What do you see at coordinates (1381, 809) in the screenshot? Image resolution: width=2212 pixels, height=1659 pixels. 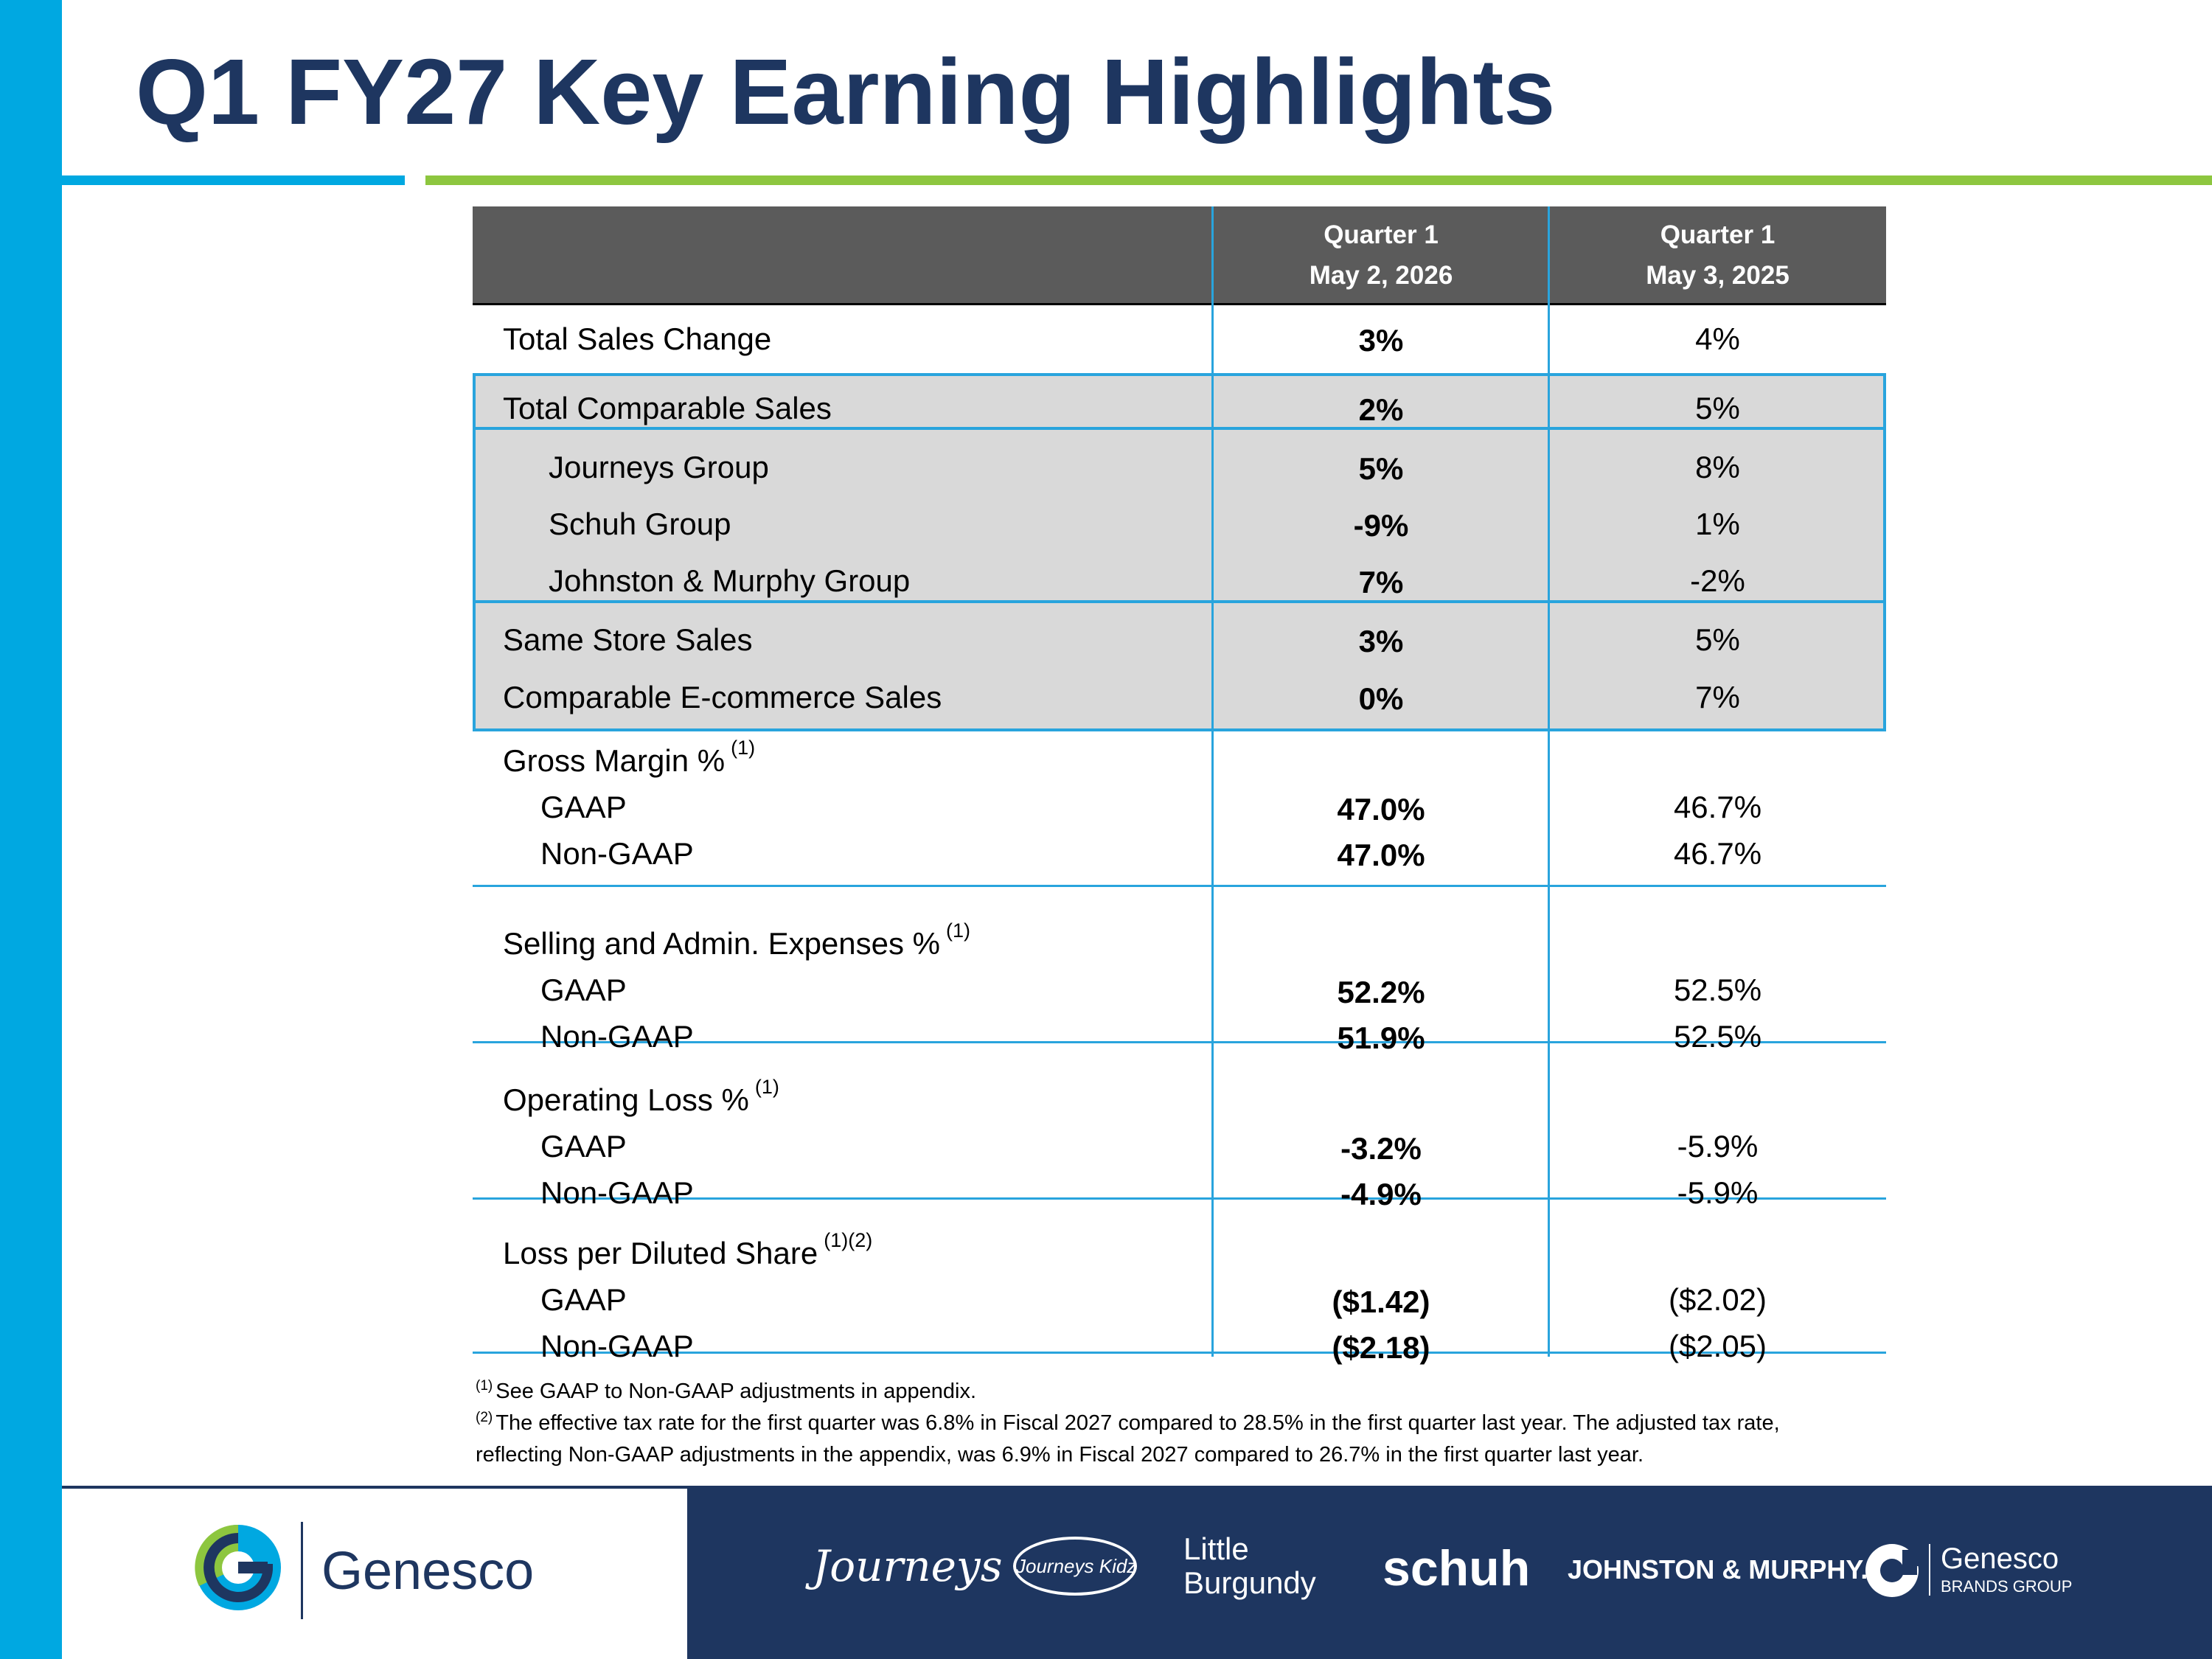 I see `gaap-value-current: 47.0%` at bounding box center [1381, 809].